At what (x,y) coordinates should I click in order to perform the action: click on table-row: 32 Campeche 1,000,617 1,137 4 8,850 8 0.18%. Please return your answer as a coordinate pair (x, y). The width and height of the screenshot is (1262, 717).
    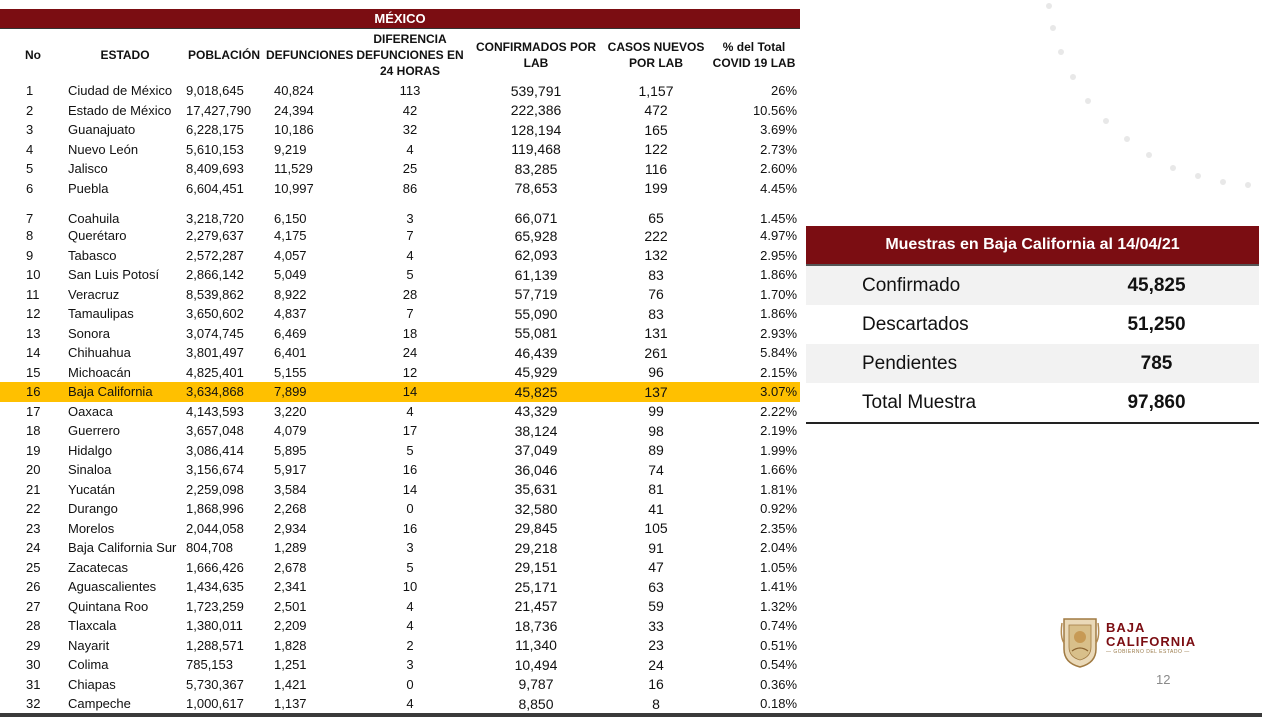
    Looking at the image, I should click on (400, 704).